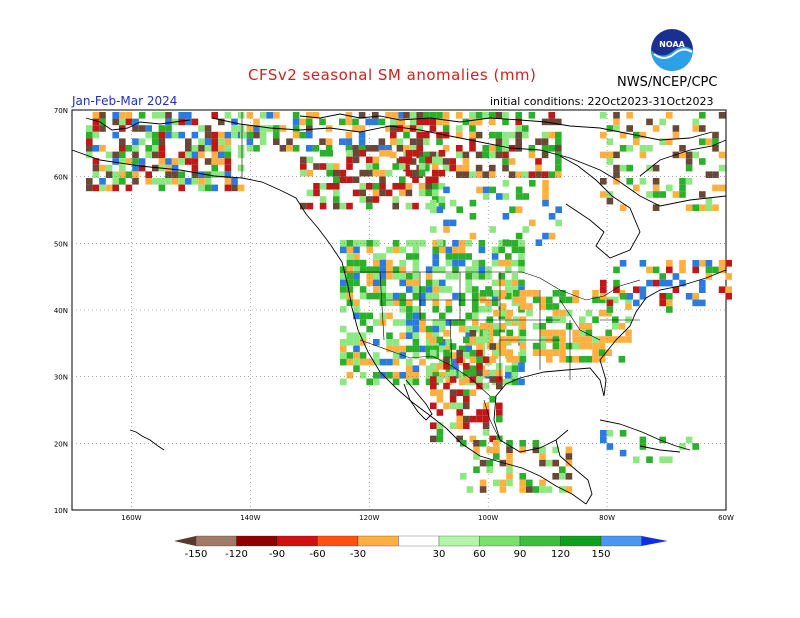 Image resolution: width=800 pixels, height=618 pixels. Describe the element at coordinates (61, 511) in the screenshot. I see `lat-label: 10N` at that location.